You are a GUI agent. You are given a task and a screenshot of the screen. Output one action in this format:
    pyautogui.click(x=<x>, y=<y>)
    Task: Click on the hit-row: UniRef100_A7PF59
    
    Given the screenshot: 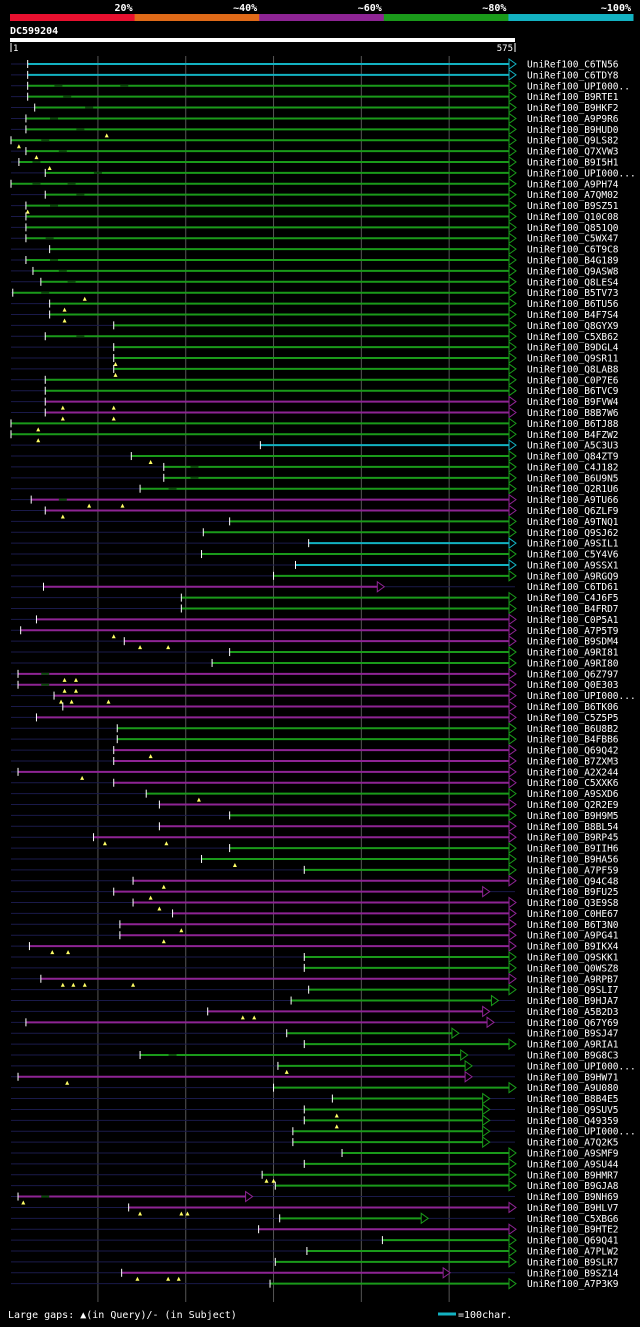 What is the action you would take?
    pyautogui.click(x=315, y=870)
    